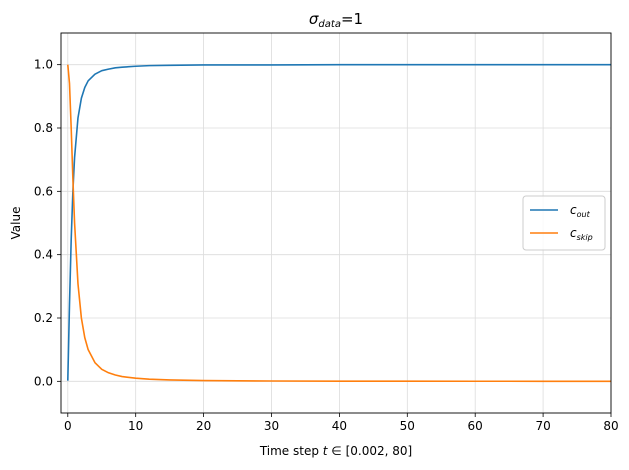 The width and height of the screenshot is (629, 470). What do you see at coordinates (43, 65) in the screenshot?
I see `y-tick-label: 1.0` at bounding box center [43, 65].